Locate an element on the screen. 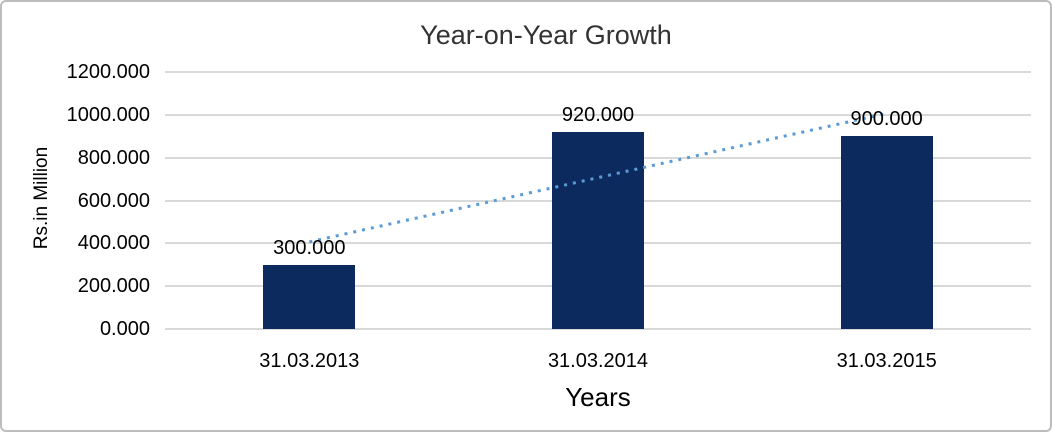 The height and width of the screenshot is (432, 1052). y-tick-label: 800.000 is located at coordinates (113, 157).